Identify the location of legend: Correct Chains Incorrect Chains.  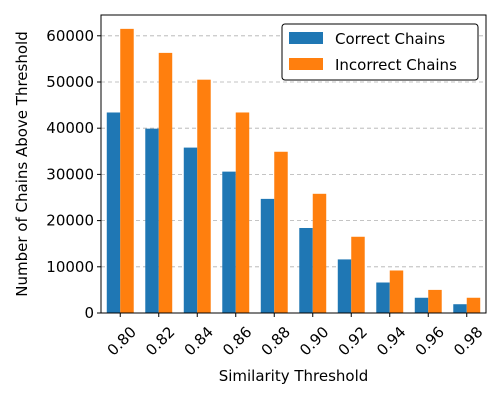
(380, 52).